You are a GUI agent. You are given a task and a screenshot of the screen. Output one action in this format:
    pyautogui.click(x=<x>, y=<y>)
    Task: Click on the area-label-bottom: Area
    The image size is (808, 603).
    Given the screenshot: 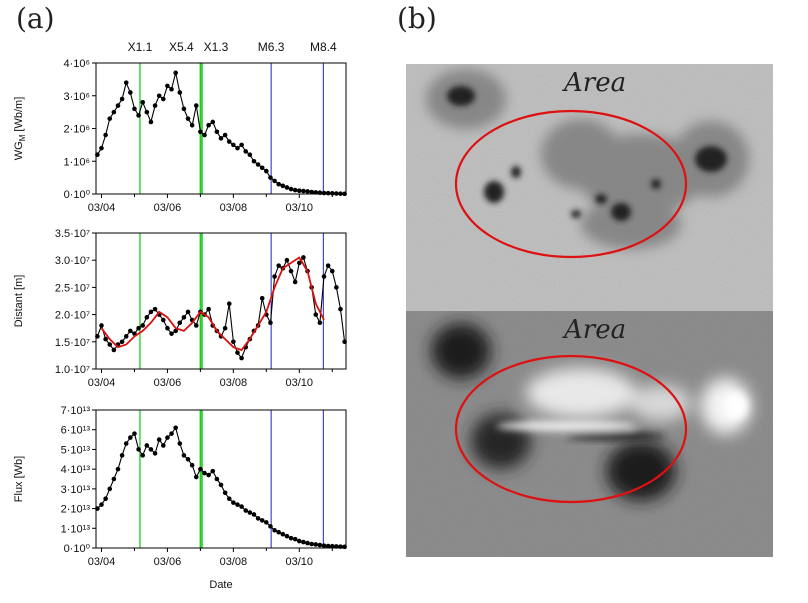 What is the action you would take?
    pyautogui.click(x=595, y=330)
    